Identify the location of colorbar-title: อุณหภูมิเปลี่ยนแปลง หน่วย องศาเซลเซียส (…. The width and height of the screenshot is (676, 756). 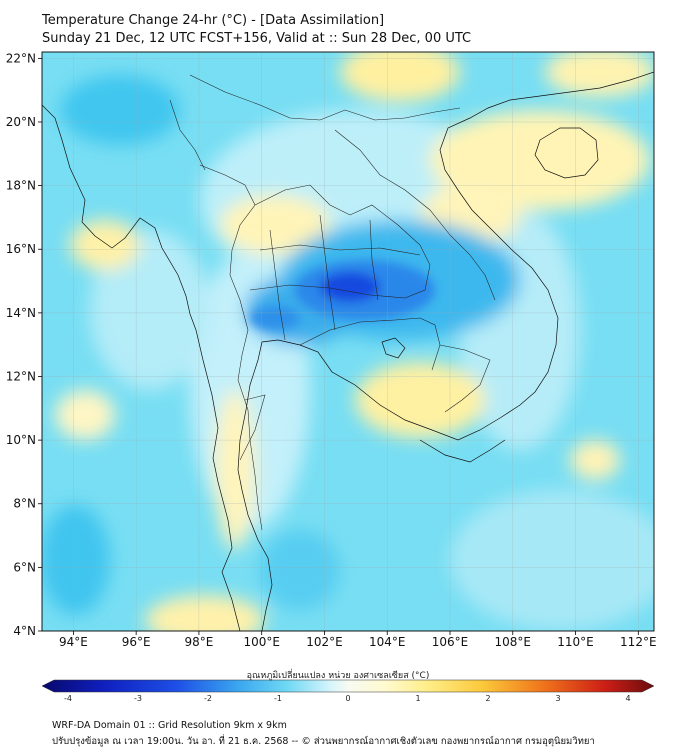
(338, 676).